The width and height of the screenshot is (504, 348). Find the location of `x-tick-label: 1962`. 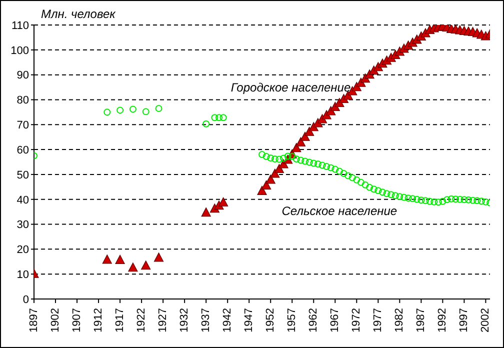

x-tick-label: 1962 is located at coordinates (314, 320).